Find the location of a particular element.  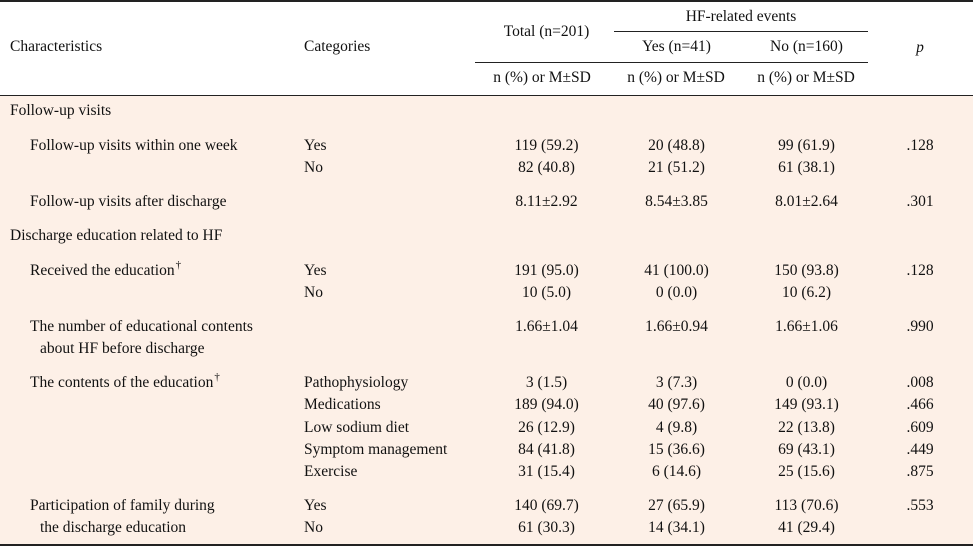

cell-no: 0 (0.0) is located at coordinates (806, 382).